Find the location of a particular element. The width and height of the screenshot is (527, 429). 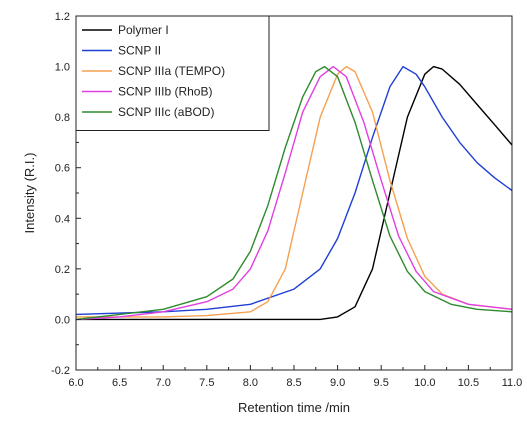

legend-label-2: SCNP IIIa (TEMPO) is located at coordinates (171, 71).